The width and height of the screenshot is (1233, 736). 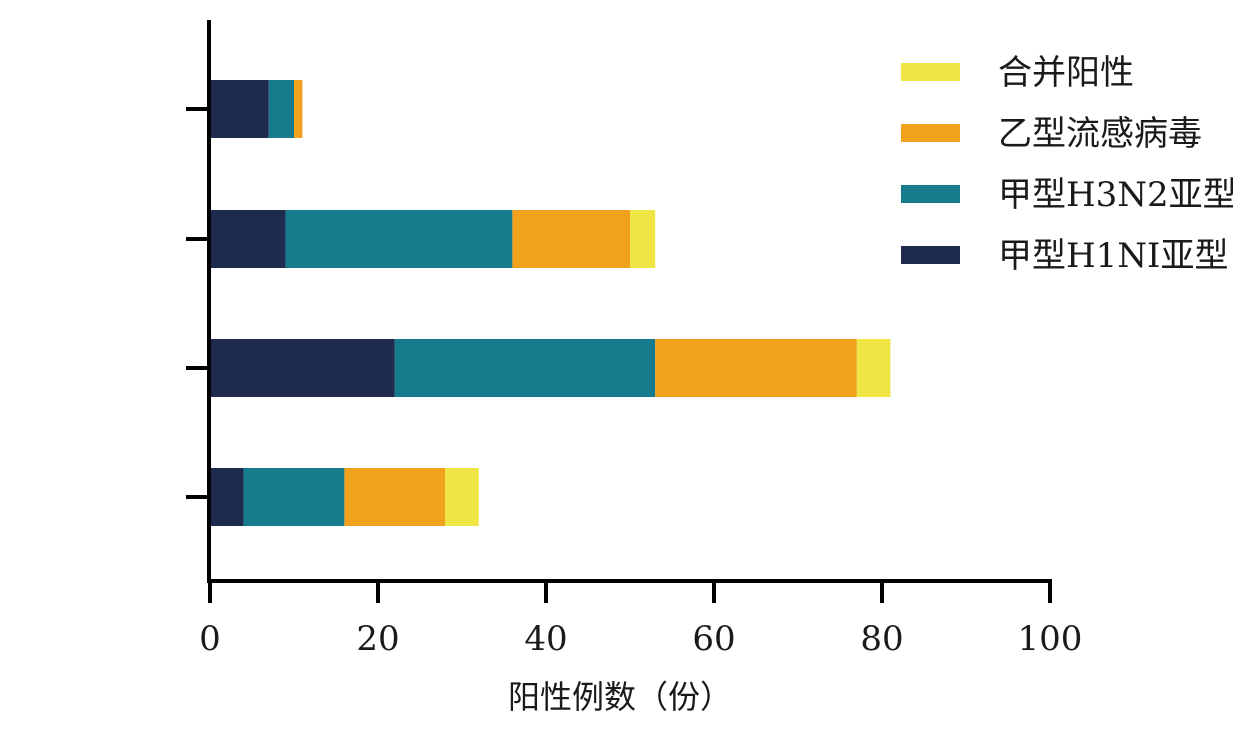 What do you see at coordinates (1100, 134) in the screenshot?
I see `legend-label: 乙型流感病毒` at bounding box center [1100, 134].